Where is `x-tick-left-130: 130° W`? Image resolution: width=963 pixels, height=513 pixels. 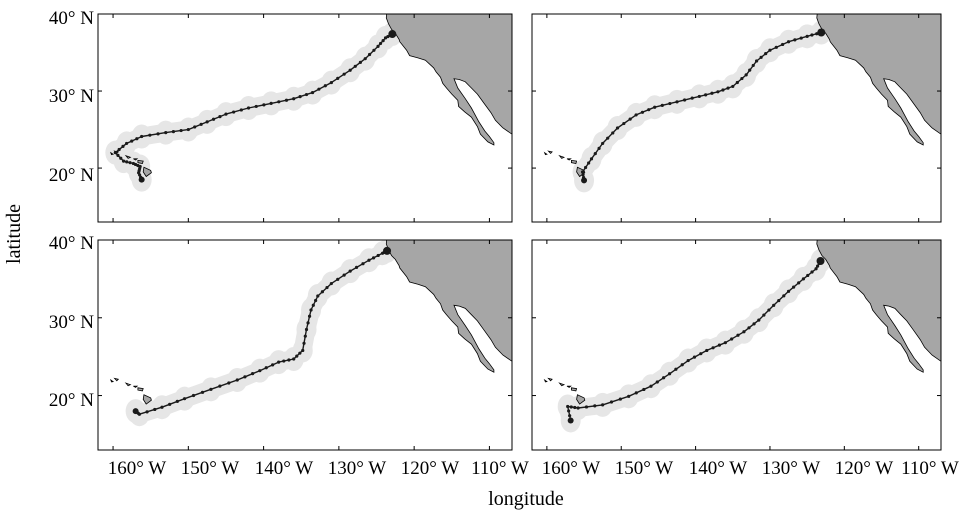 x-tick-left-130: 130° W is located at coordinates (357, 468).